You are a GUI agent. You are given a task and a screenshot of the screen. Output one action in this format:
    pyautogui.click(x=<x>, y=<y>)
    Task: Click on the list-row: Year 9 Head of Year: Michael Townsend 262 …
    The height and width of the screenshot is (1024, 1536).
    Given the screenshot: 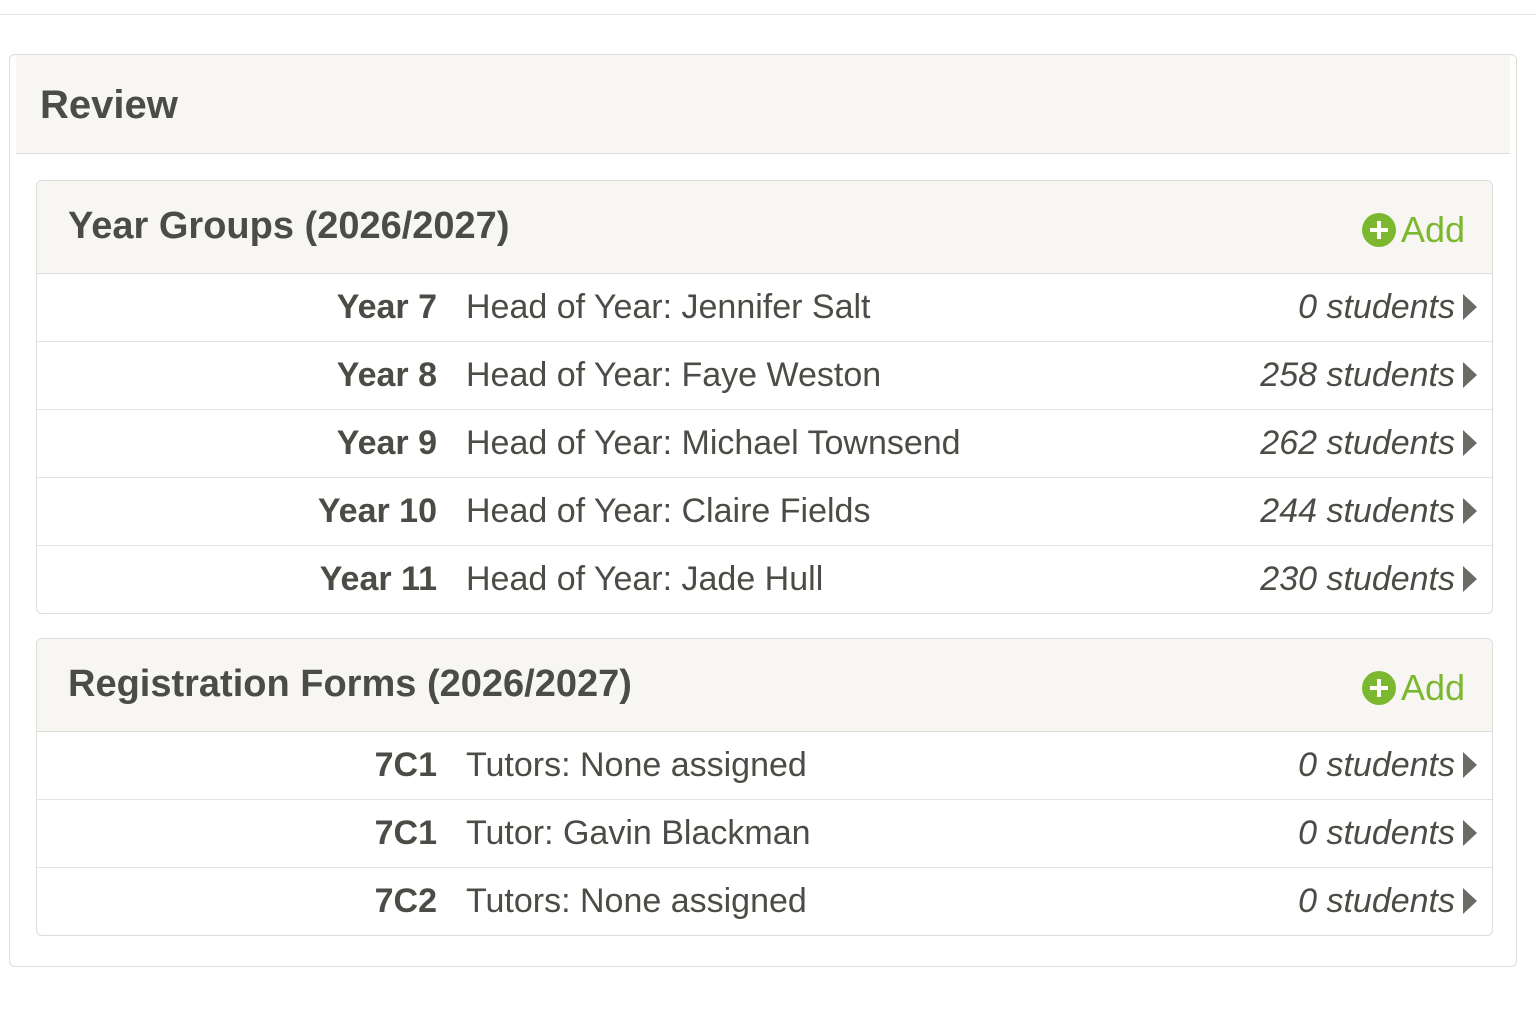 What is the action you would take?
    pyautogui.click(x=764, y=444)
    